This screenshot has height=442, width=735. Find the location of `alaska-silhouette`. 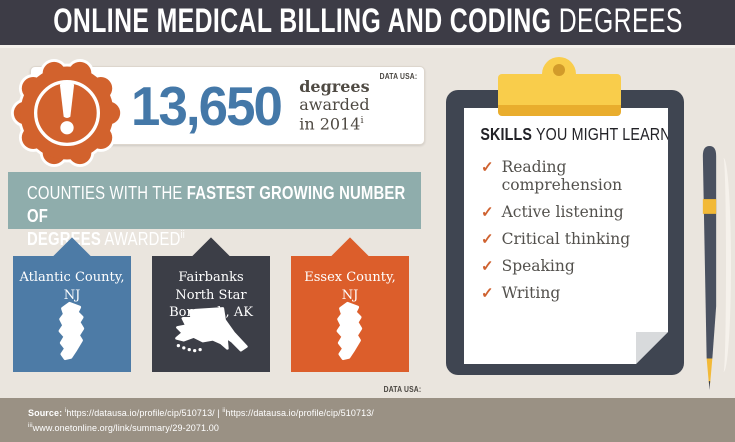

alaska-silhouette is located at coordinates (211, 334).